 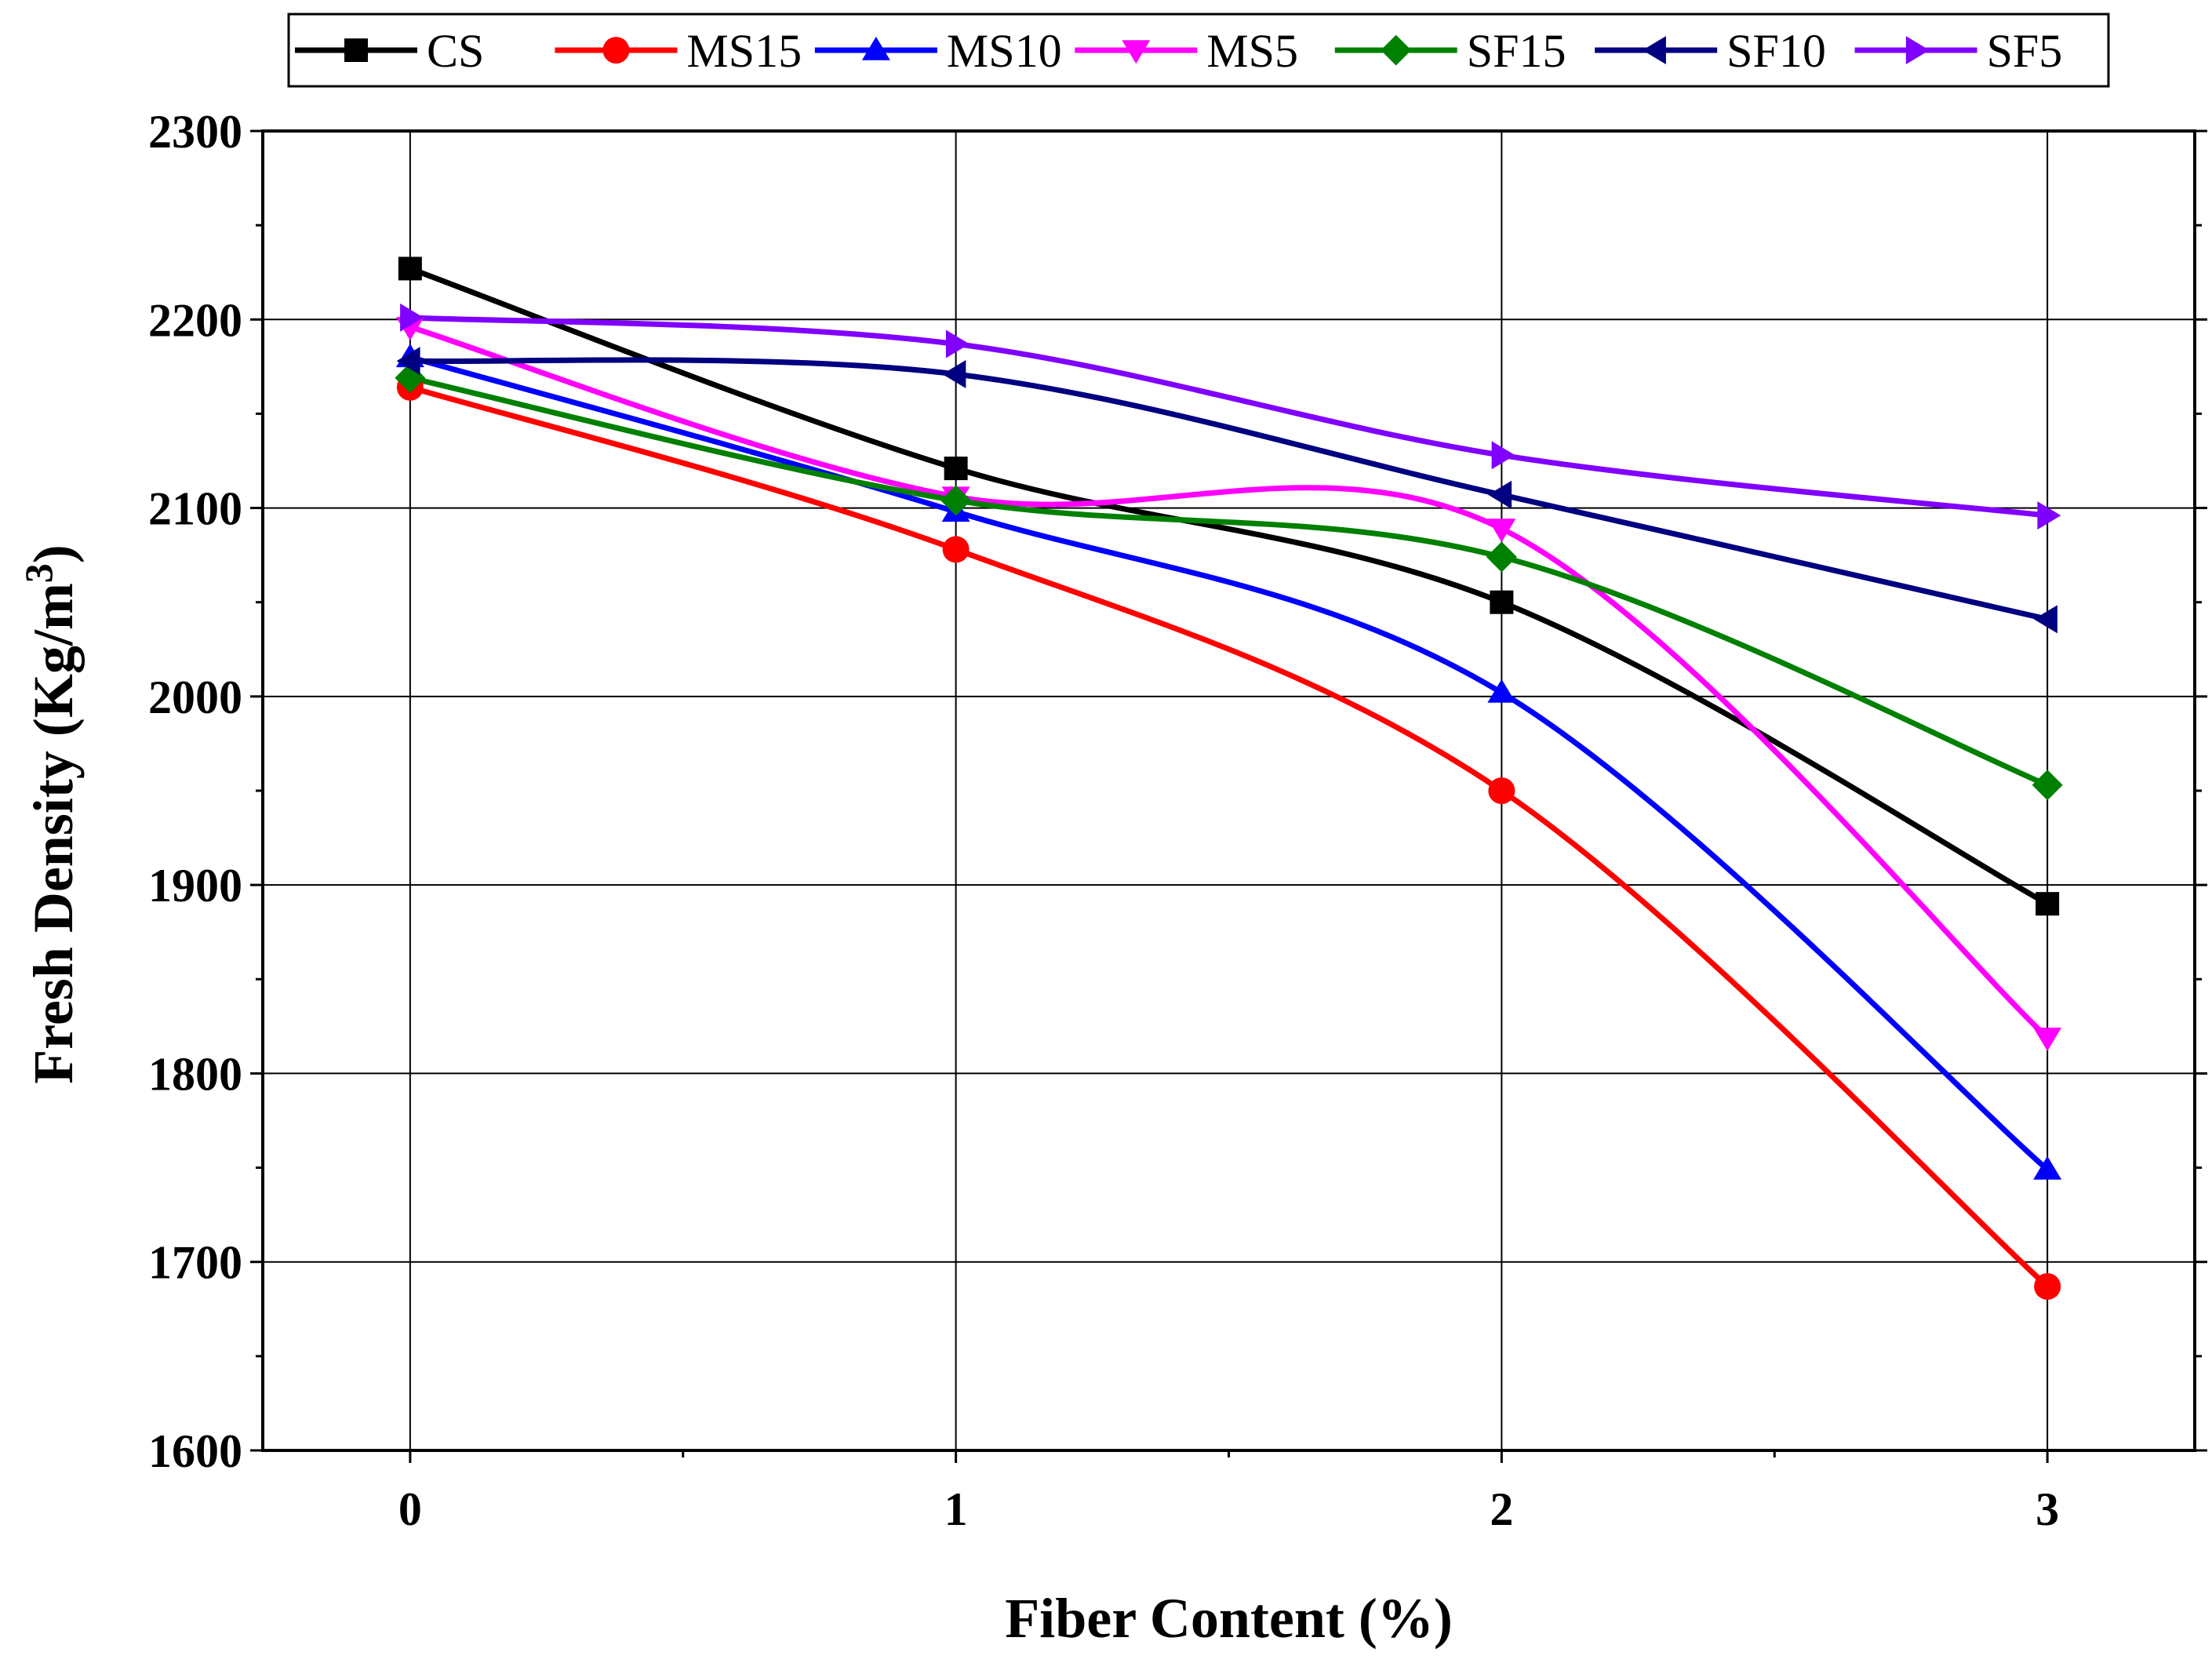 I want to click on y-tick-label: 2200, so click(x=195, y=320).